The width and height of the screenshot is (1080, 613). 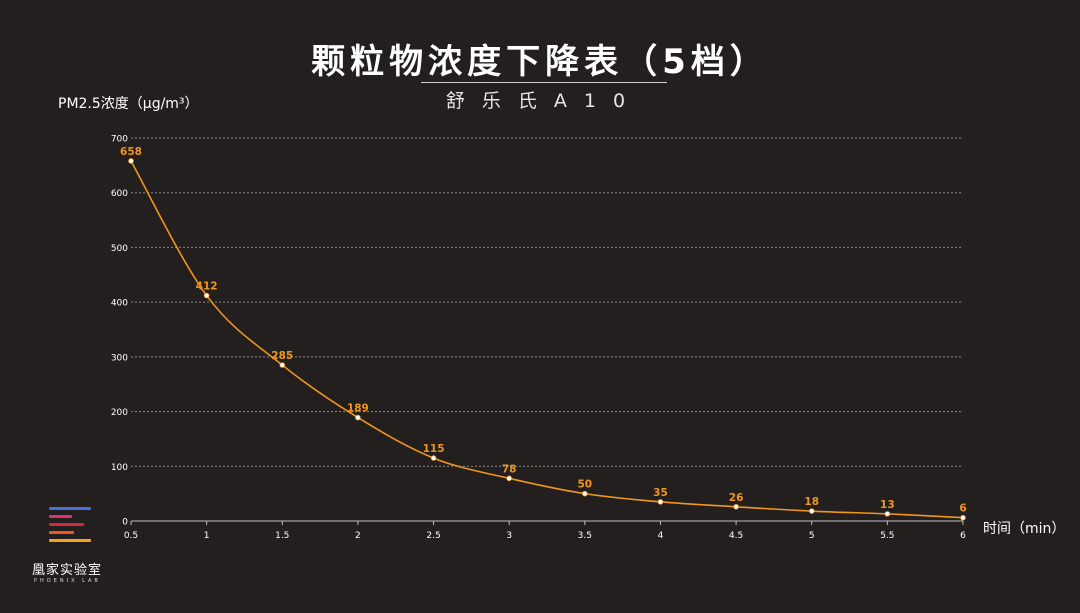 I want to click on data-label: 50, so click(x=585, y=485).